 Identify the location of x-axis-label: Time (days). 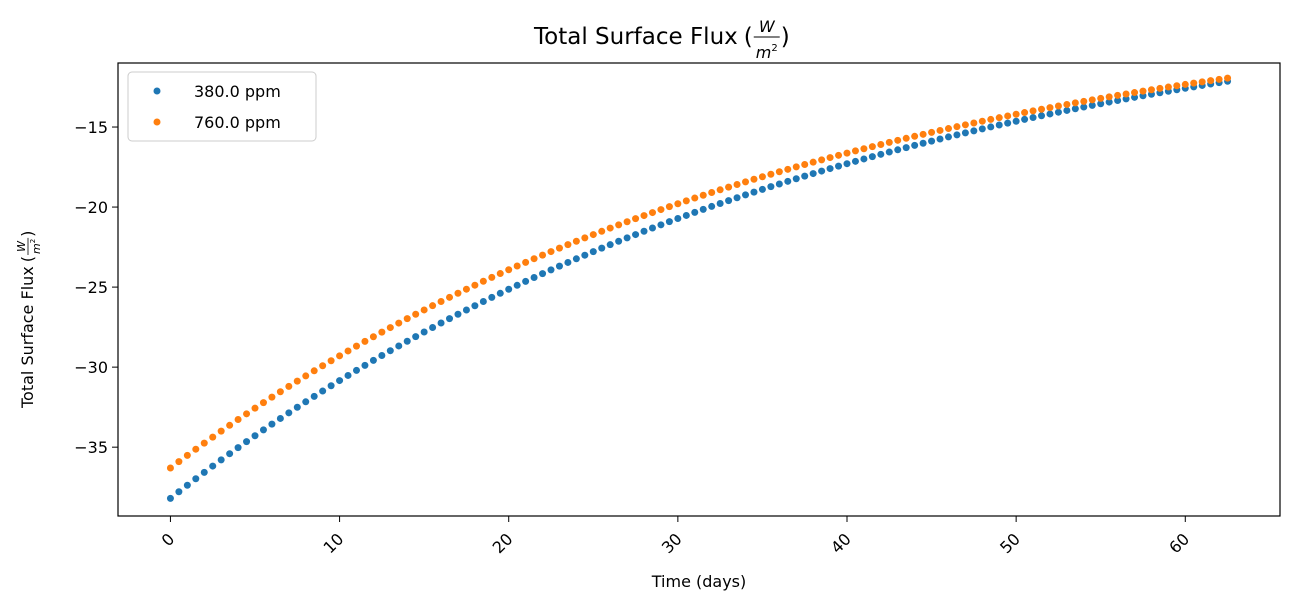
(699, 581).